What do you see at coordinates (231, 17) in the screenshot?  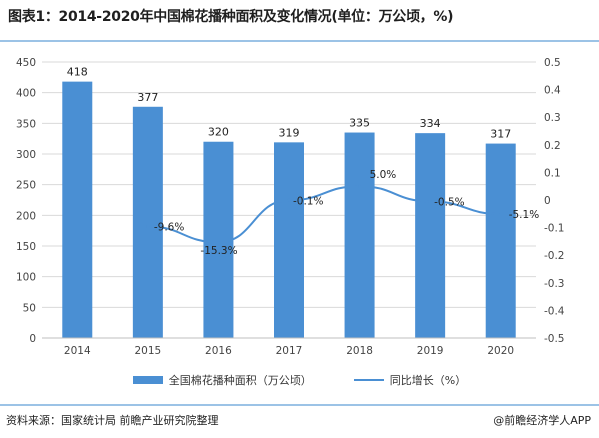 I see `chart-title: 图表1：2014-2020年中国棉花播种面积及变化情况(单位：万公顷，%)` at bounding box center [231, 17].